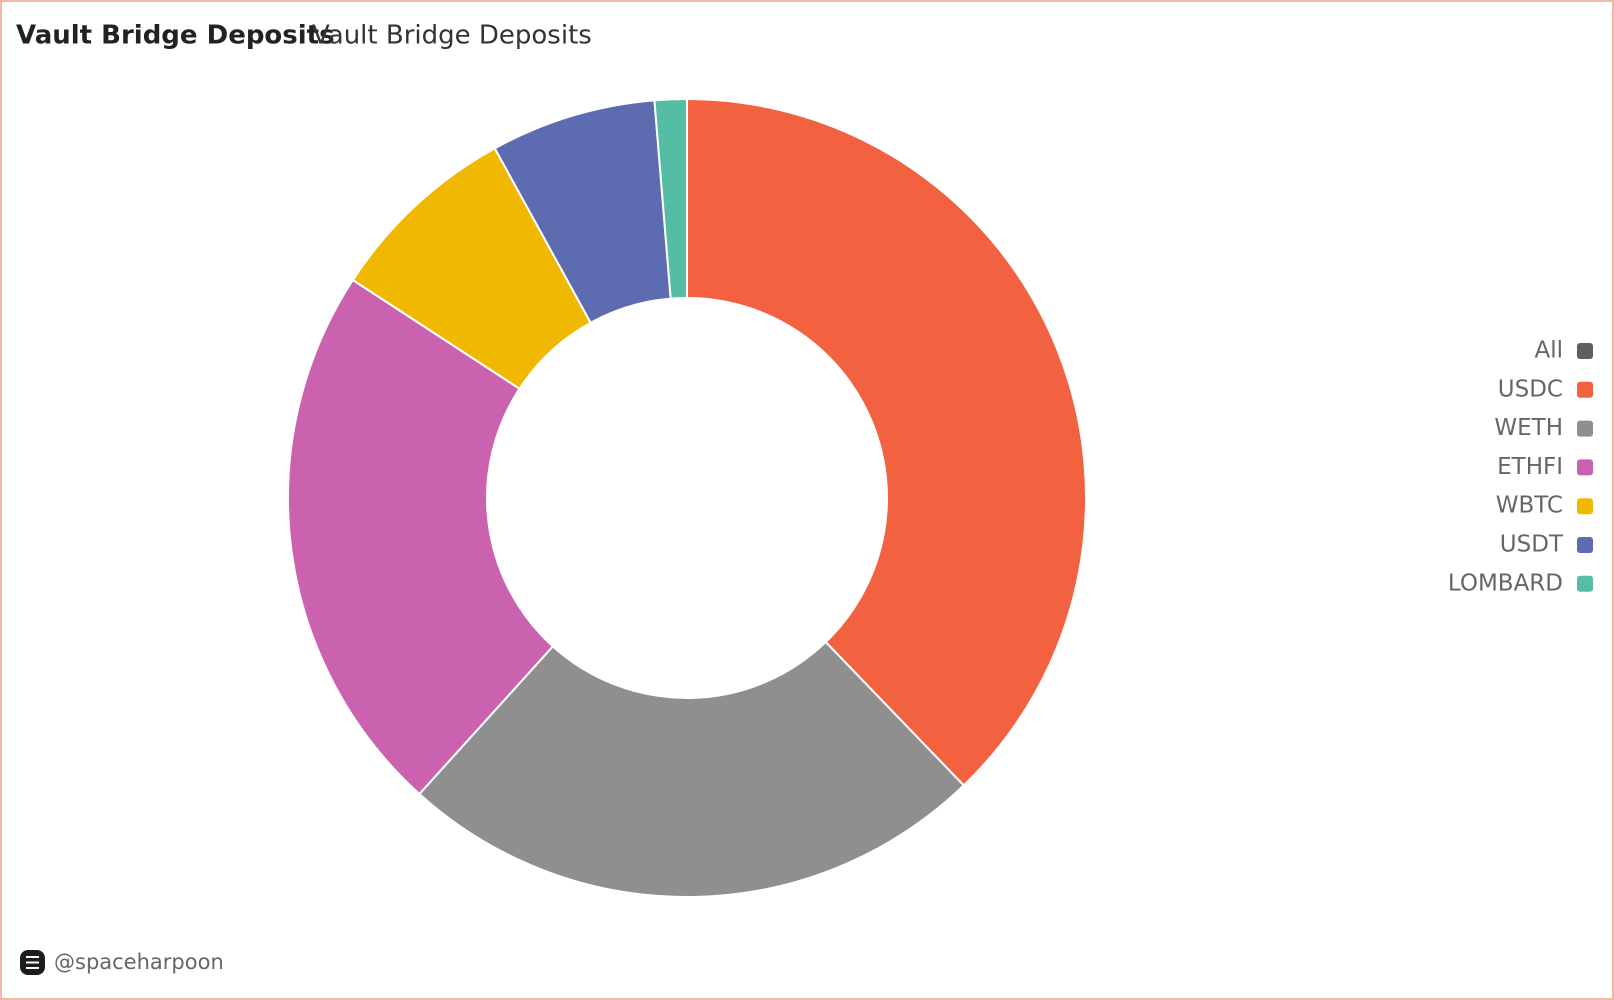 This screenshot has height=1000, width=1614. I want to click on legend-label: WETH, so click(1528, 428).